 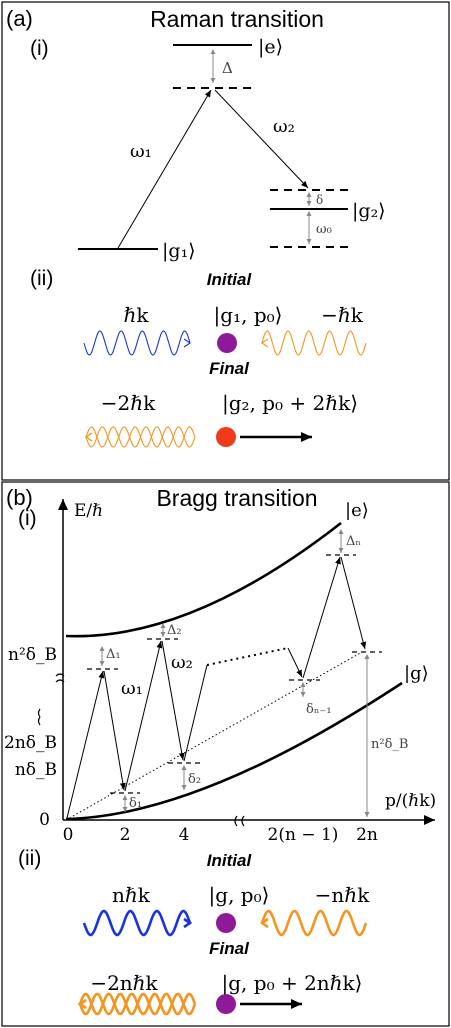 What do you see at coordinates (237, 19) in the screenshot?
I see `panel-a-title: Raman transition` at bounding box center [237, 19].